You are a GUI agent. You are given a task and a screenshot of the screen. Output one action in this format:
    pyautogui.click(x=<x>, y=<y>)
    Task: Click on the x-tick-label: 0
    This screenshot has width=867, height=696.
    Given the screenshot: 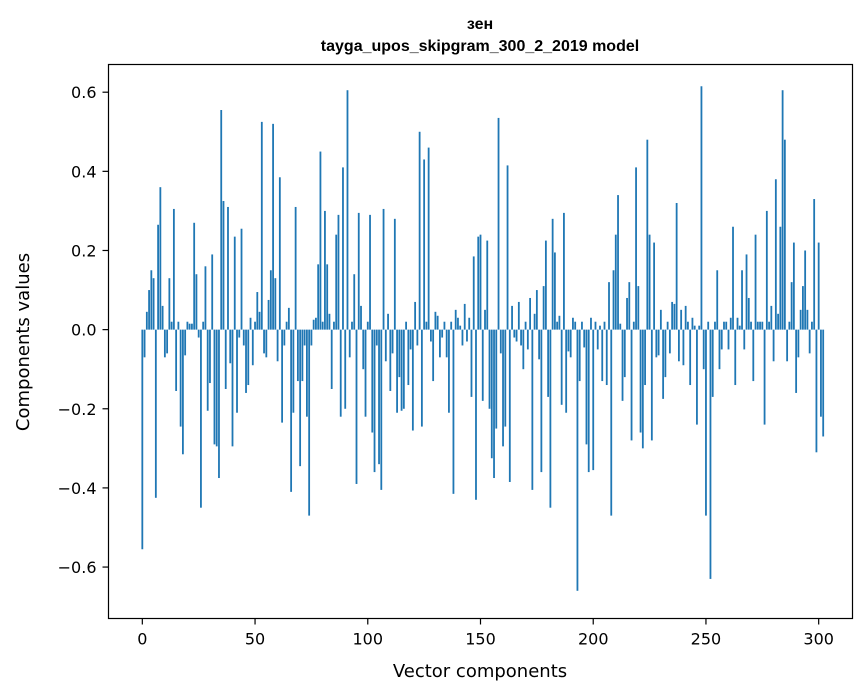 What is the action you would take?
    pyautogui.click(x=142, y=639)
    